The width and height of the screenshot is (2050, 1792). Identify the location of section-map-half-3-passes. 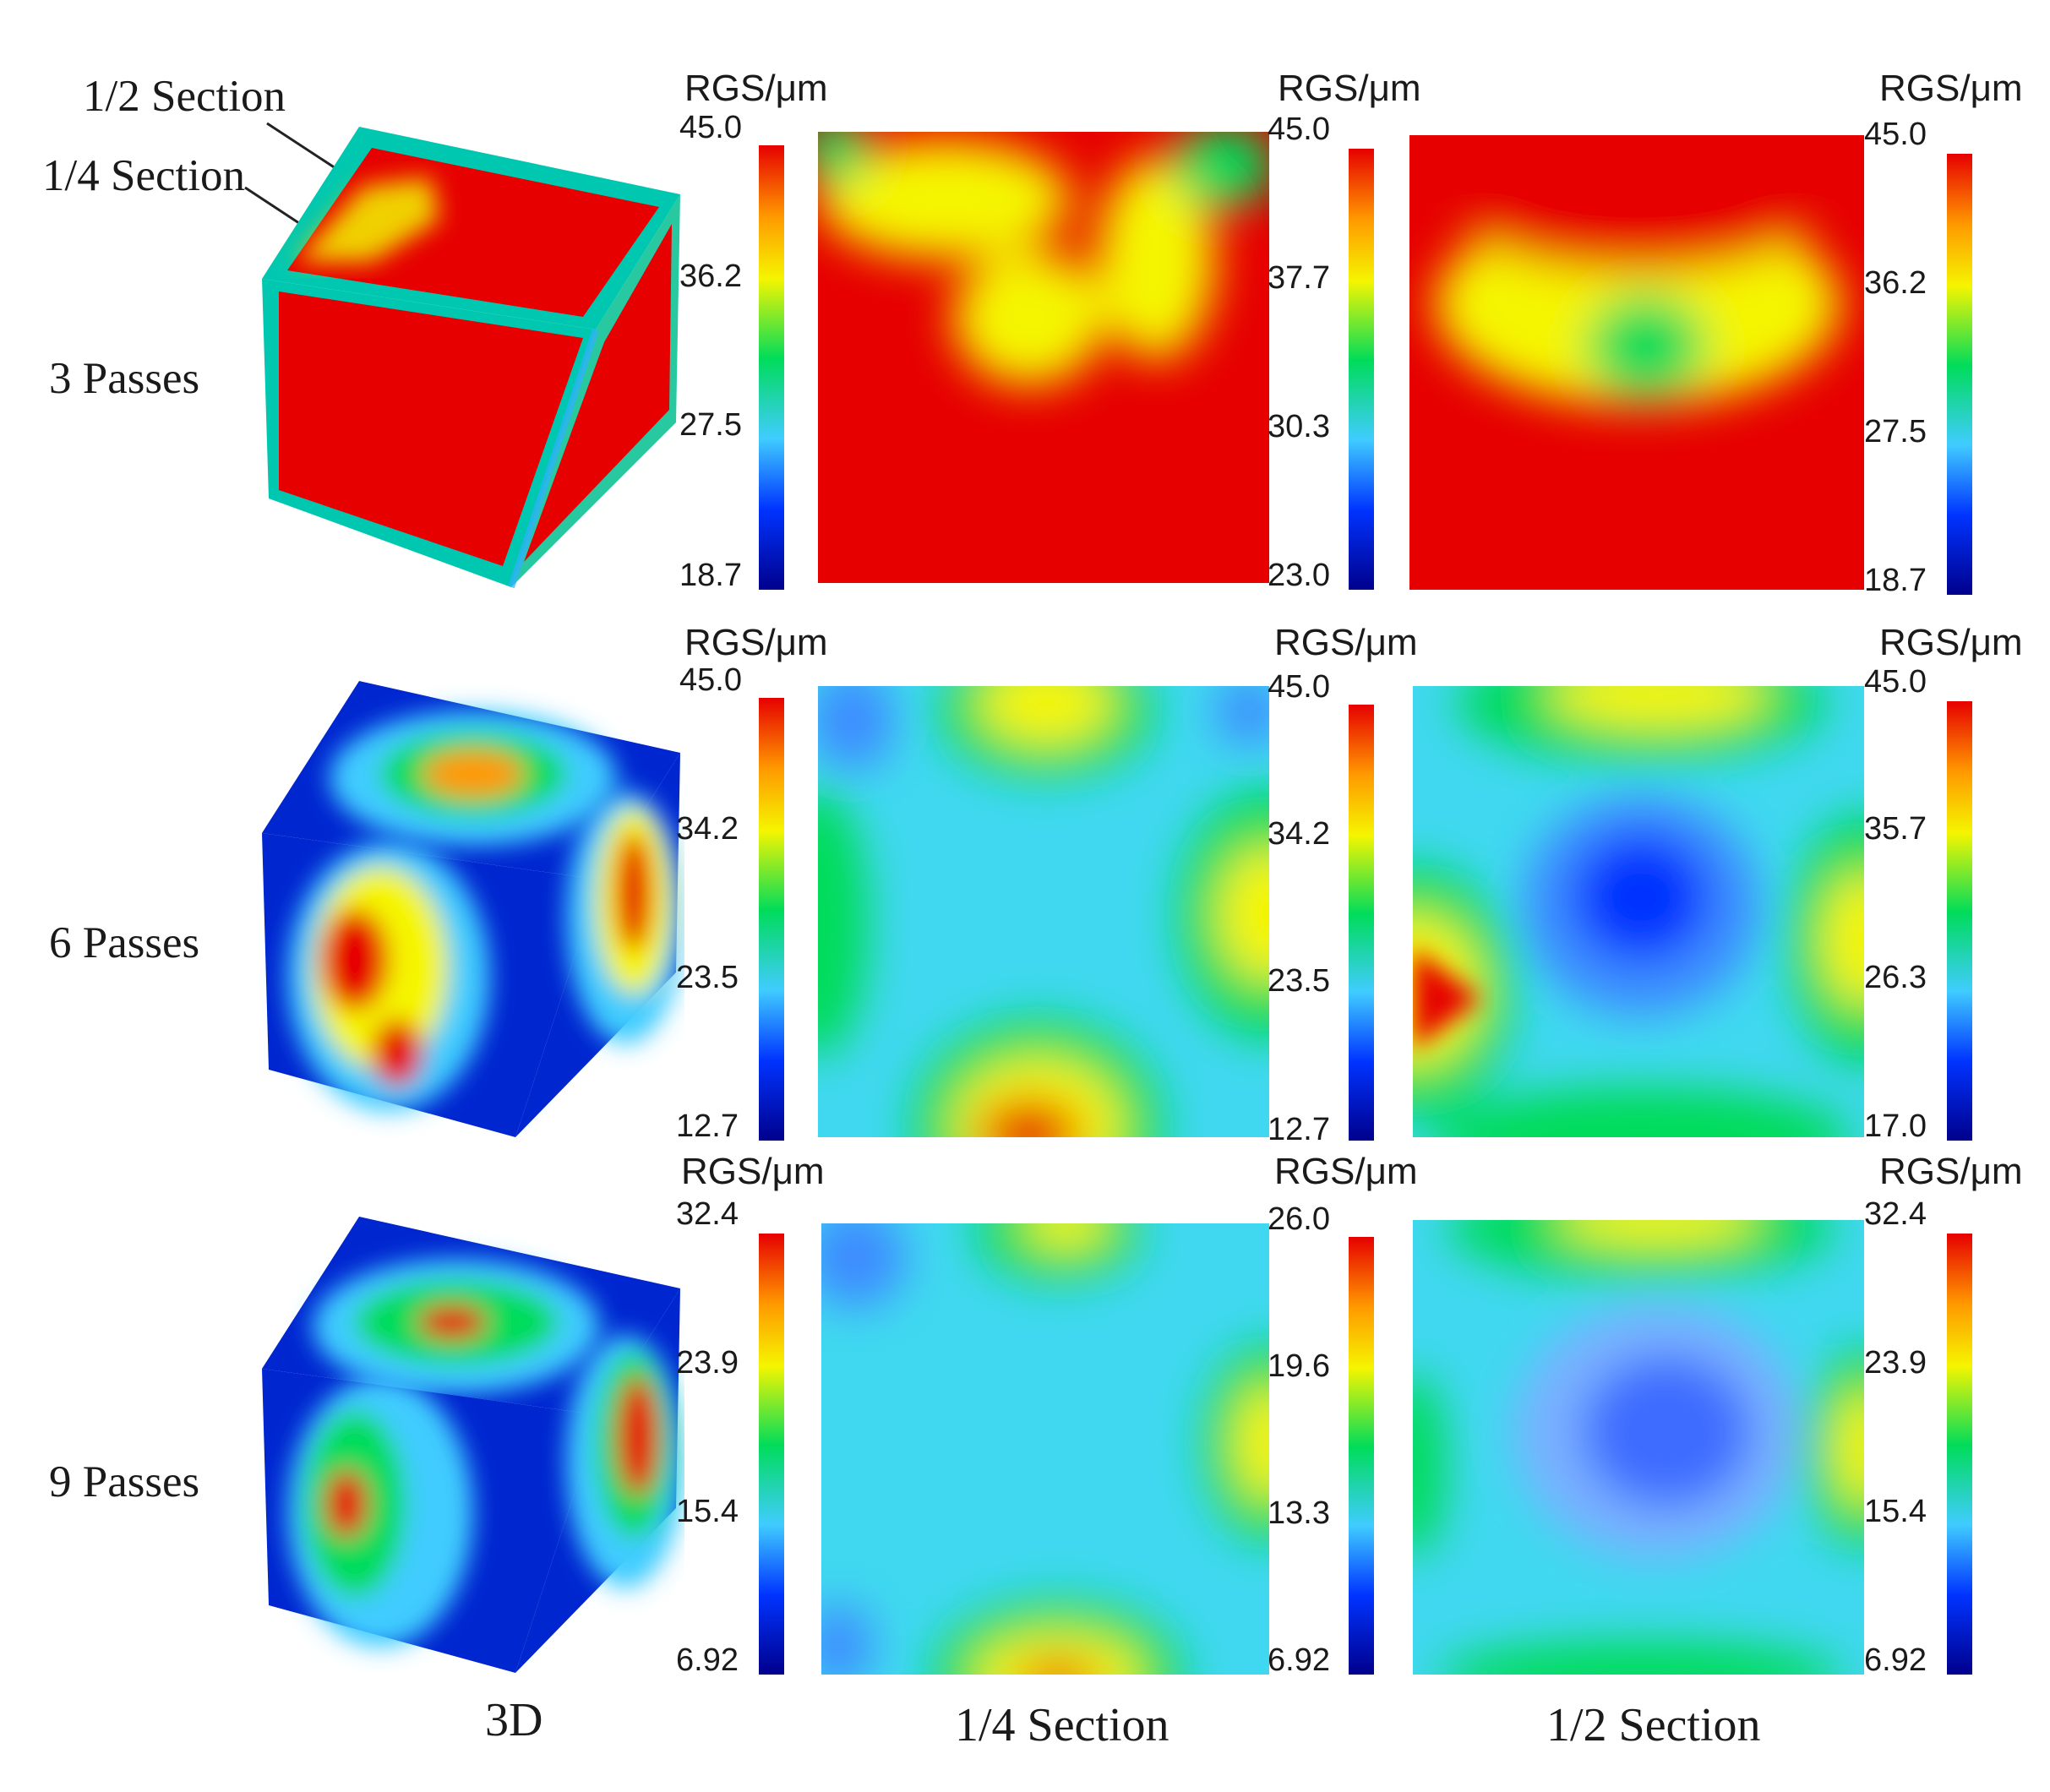
(1636, 362).